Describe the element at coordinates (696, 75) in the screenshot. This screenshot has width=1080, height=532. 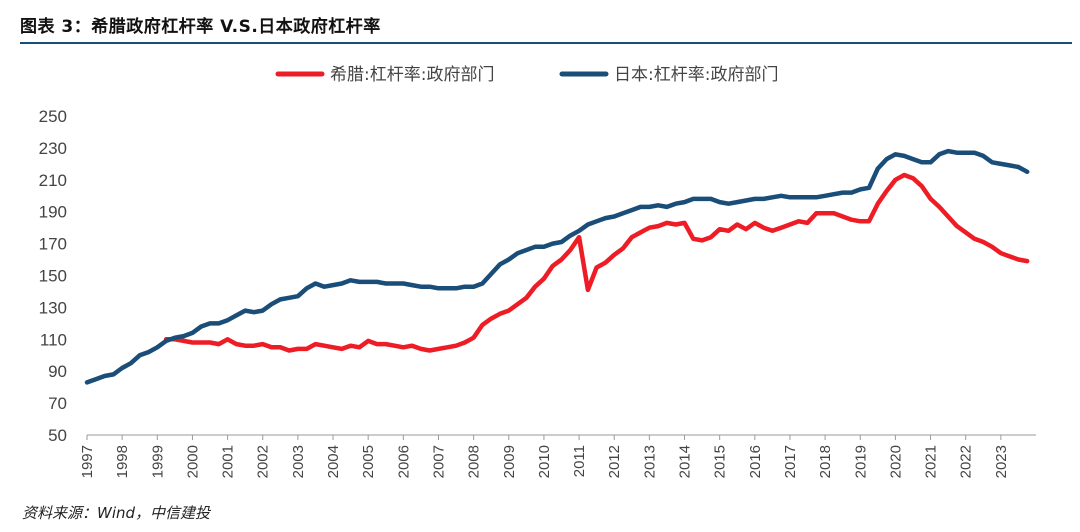
I see `legend-label-japan: 日本:杠杆率:政府部门` at that location.